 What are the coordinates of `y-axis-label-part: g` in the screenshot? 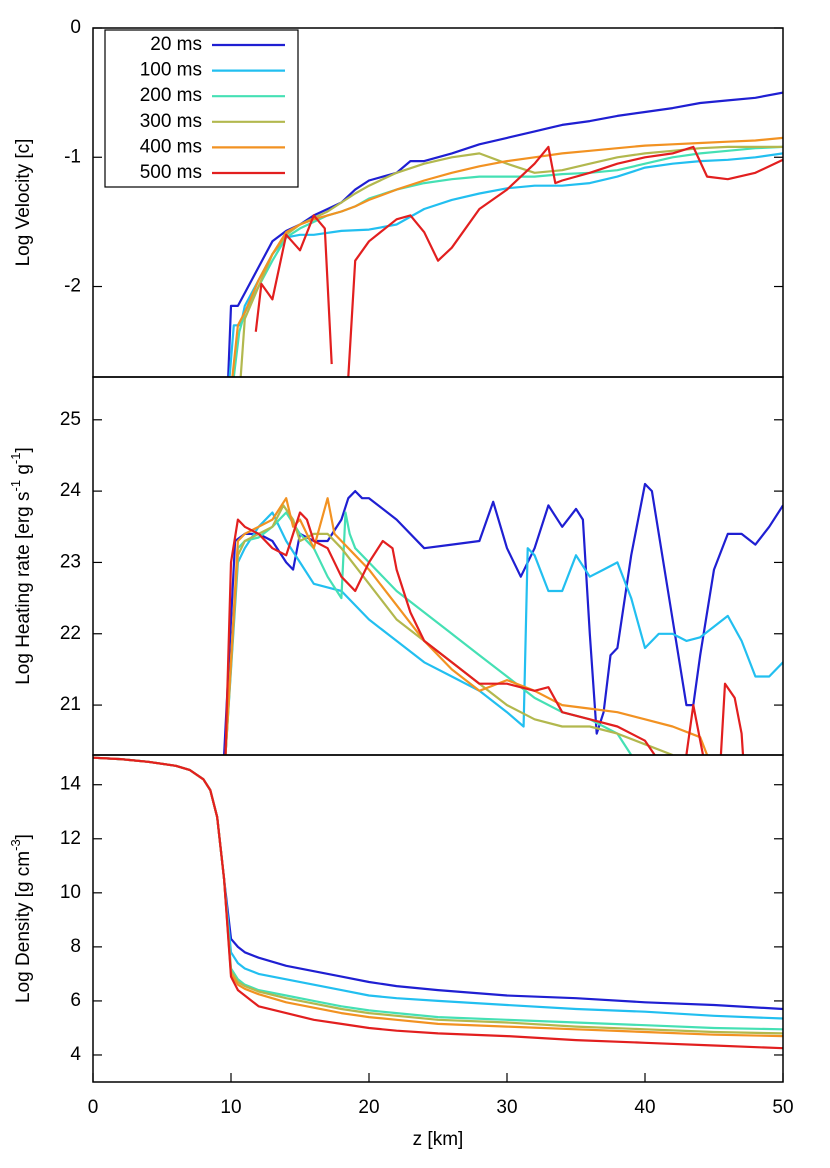 It's located at (23, 472).